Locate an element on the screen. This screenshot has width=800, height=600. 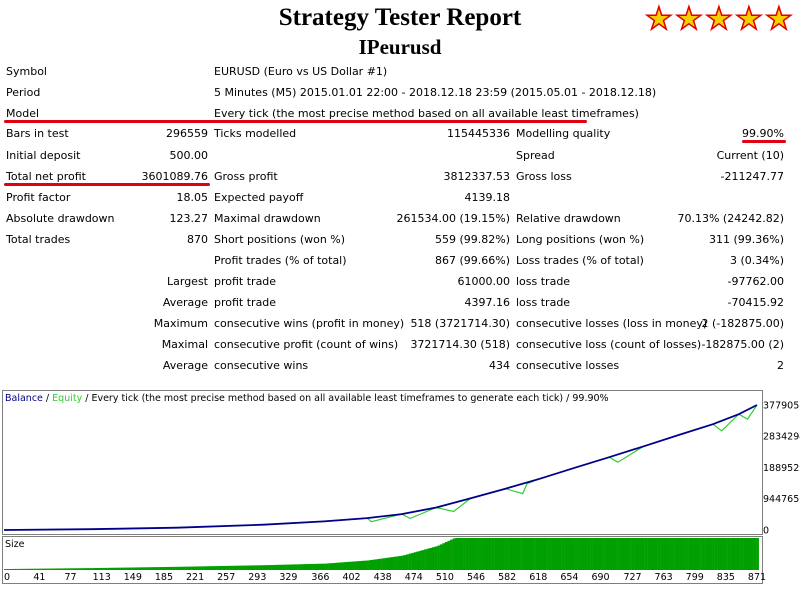
maximal-drawdown-value: 261534.00 (19.15%) is located at coordinates (453, 218).